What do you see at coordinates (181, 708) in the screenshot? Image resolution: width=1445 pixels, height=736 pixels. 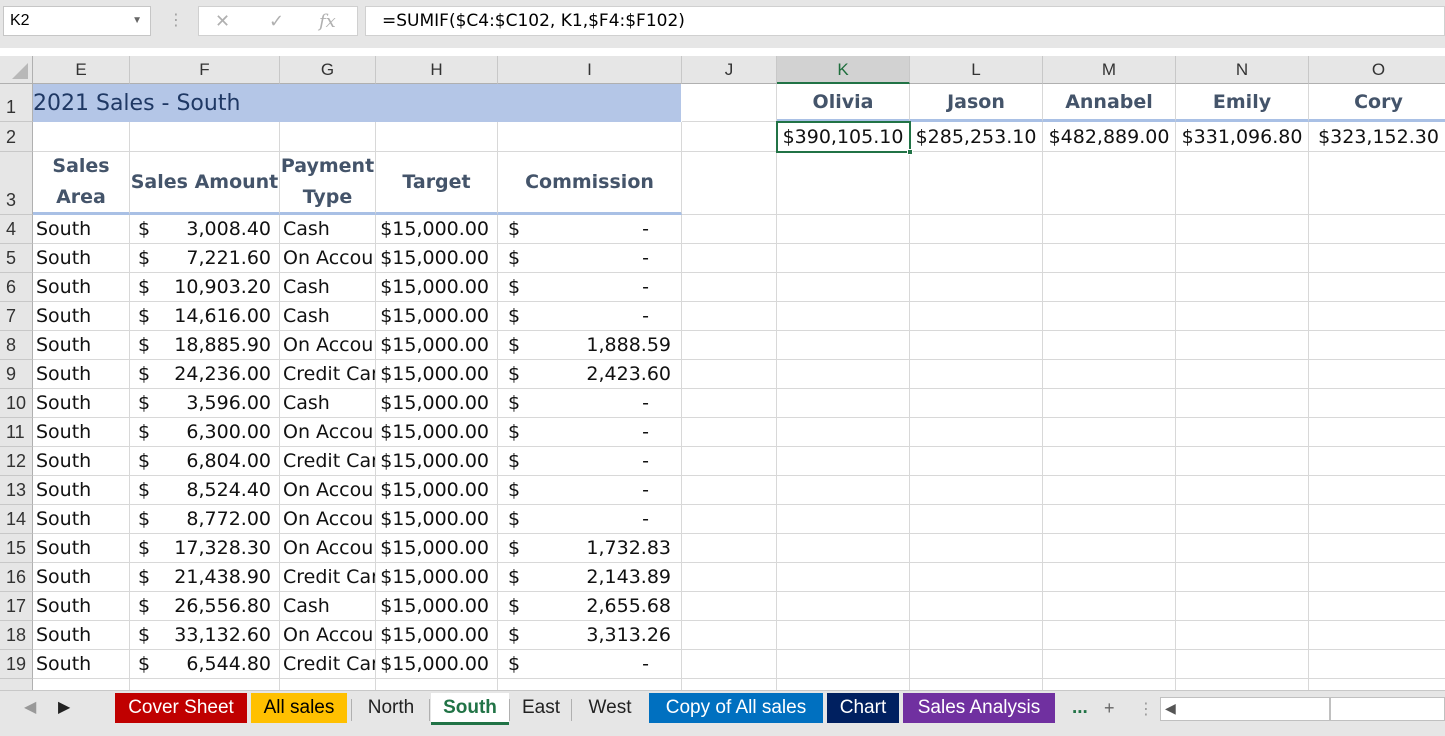 I see `tab-cover-sheet: Cover Sheet` at bounding box center [181, 708].